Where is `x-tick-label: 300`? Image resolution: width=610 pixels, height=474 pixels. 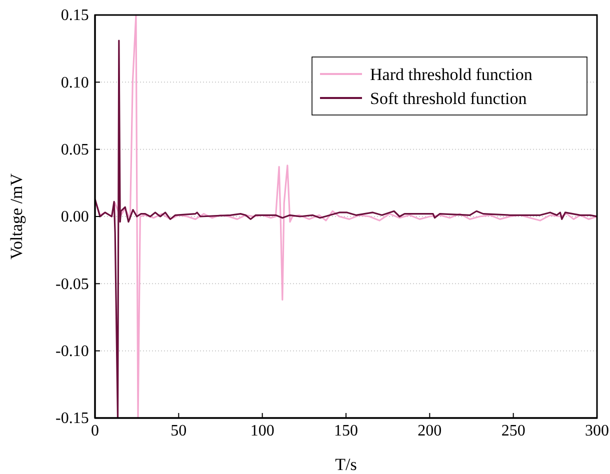 x-tick-label: 300 is located at coordinates (597, 431).